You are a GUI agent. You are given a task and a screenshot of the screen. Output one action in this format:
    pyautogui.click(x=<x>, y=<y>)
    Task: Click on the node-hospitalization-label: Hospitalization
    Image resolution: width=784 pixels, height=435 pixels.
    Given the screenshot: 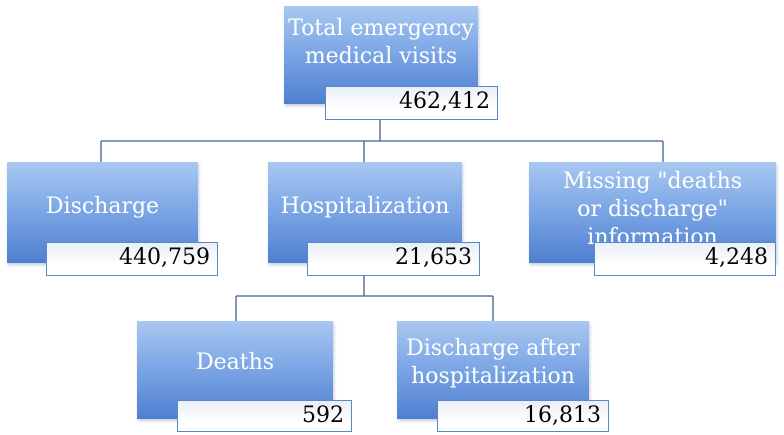 What is the action you would take?
    pyautogui.click(x=365, y=206)
    